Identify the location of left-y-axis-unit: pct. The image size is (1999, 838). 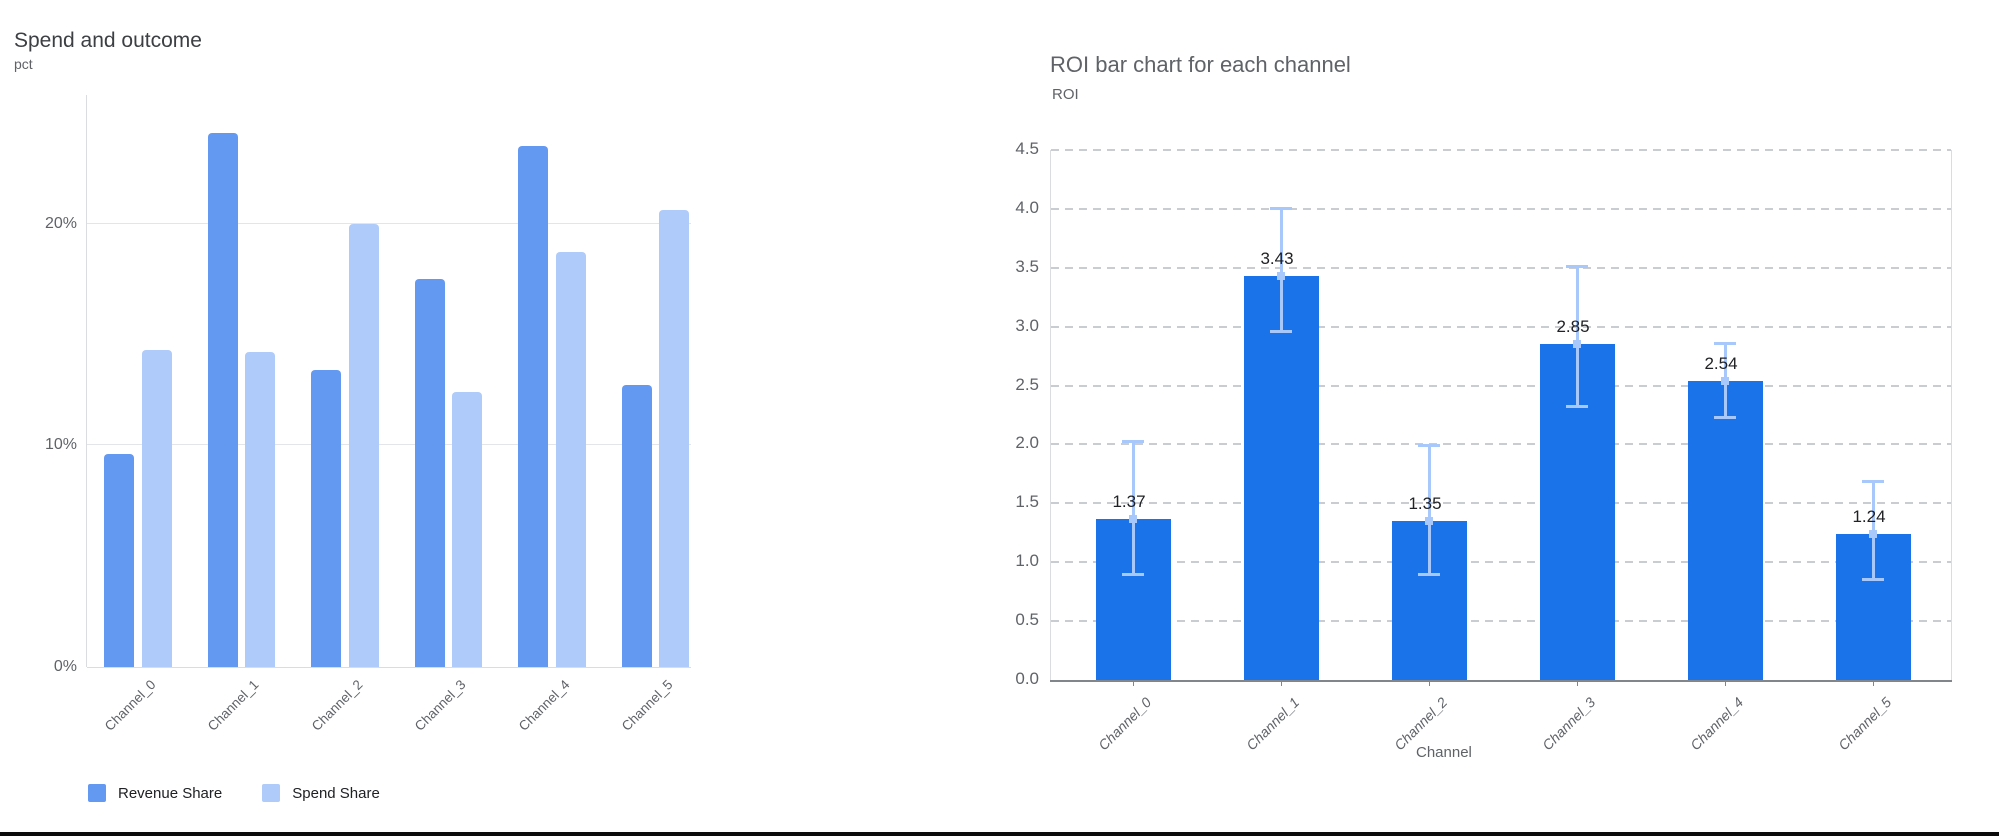
(23, 64).